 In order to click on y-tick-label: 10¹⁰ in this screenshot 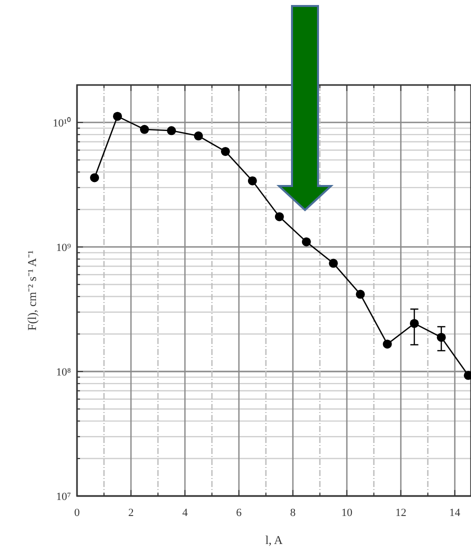, I will do `click(61, 123)`.